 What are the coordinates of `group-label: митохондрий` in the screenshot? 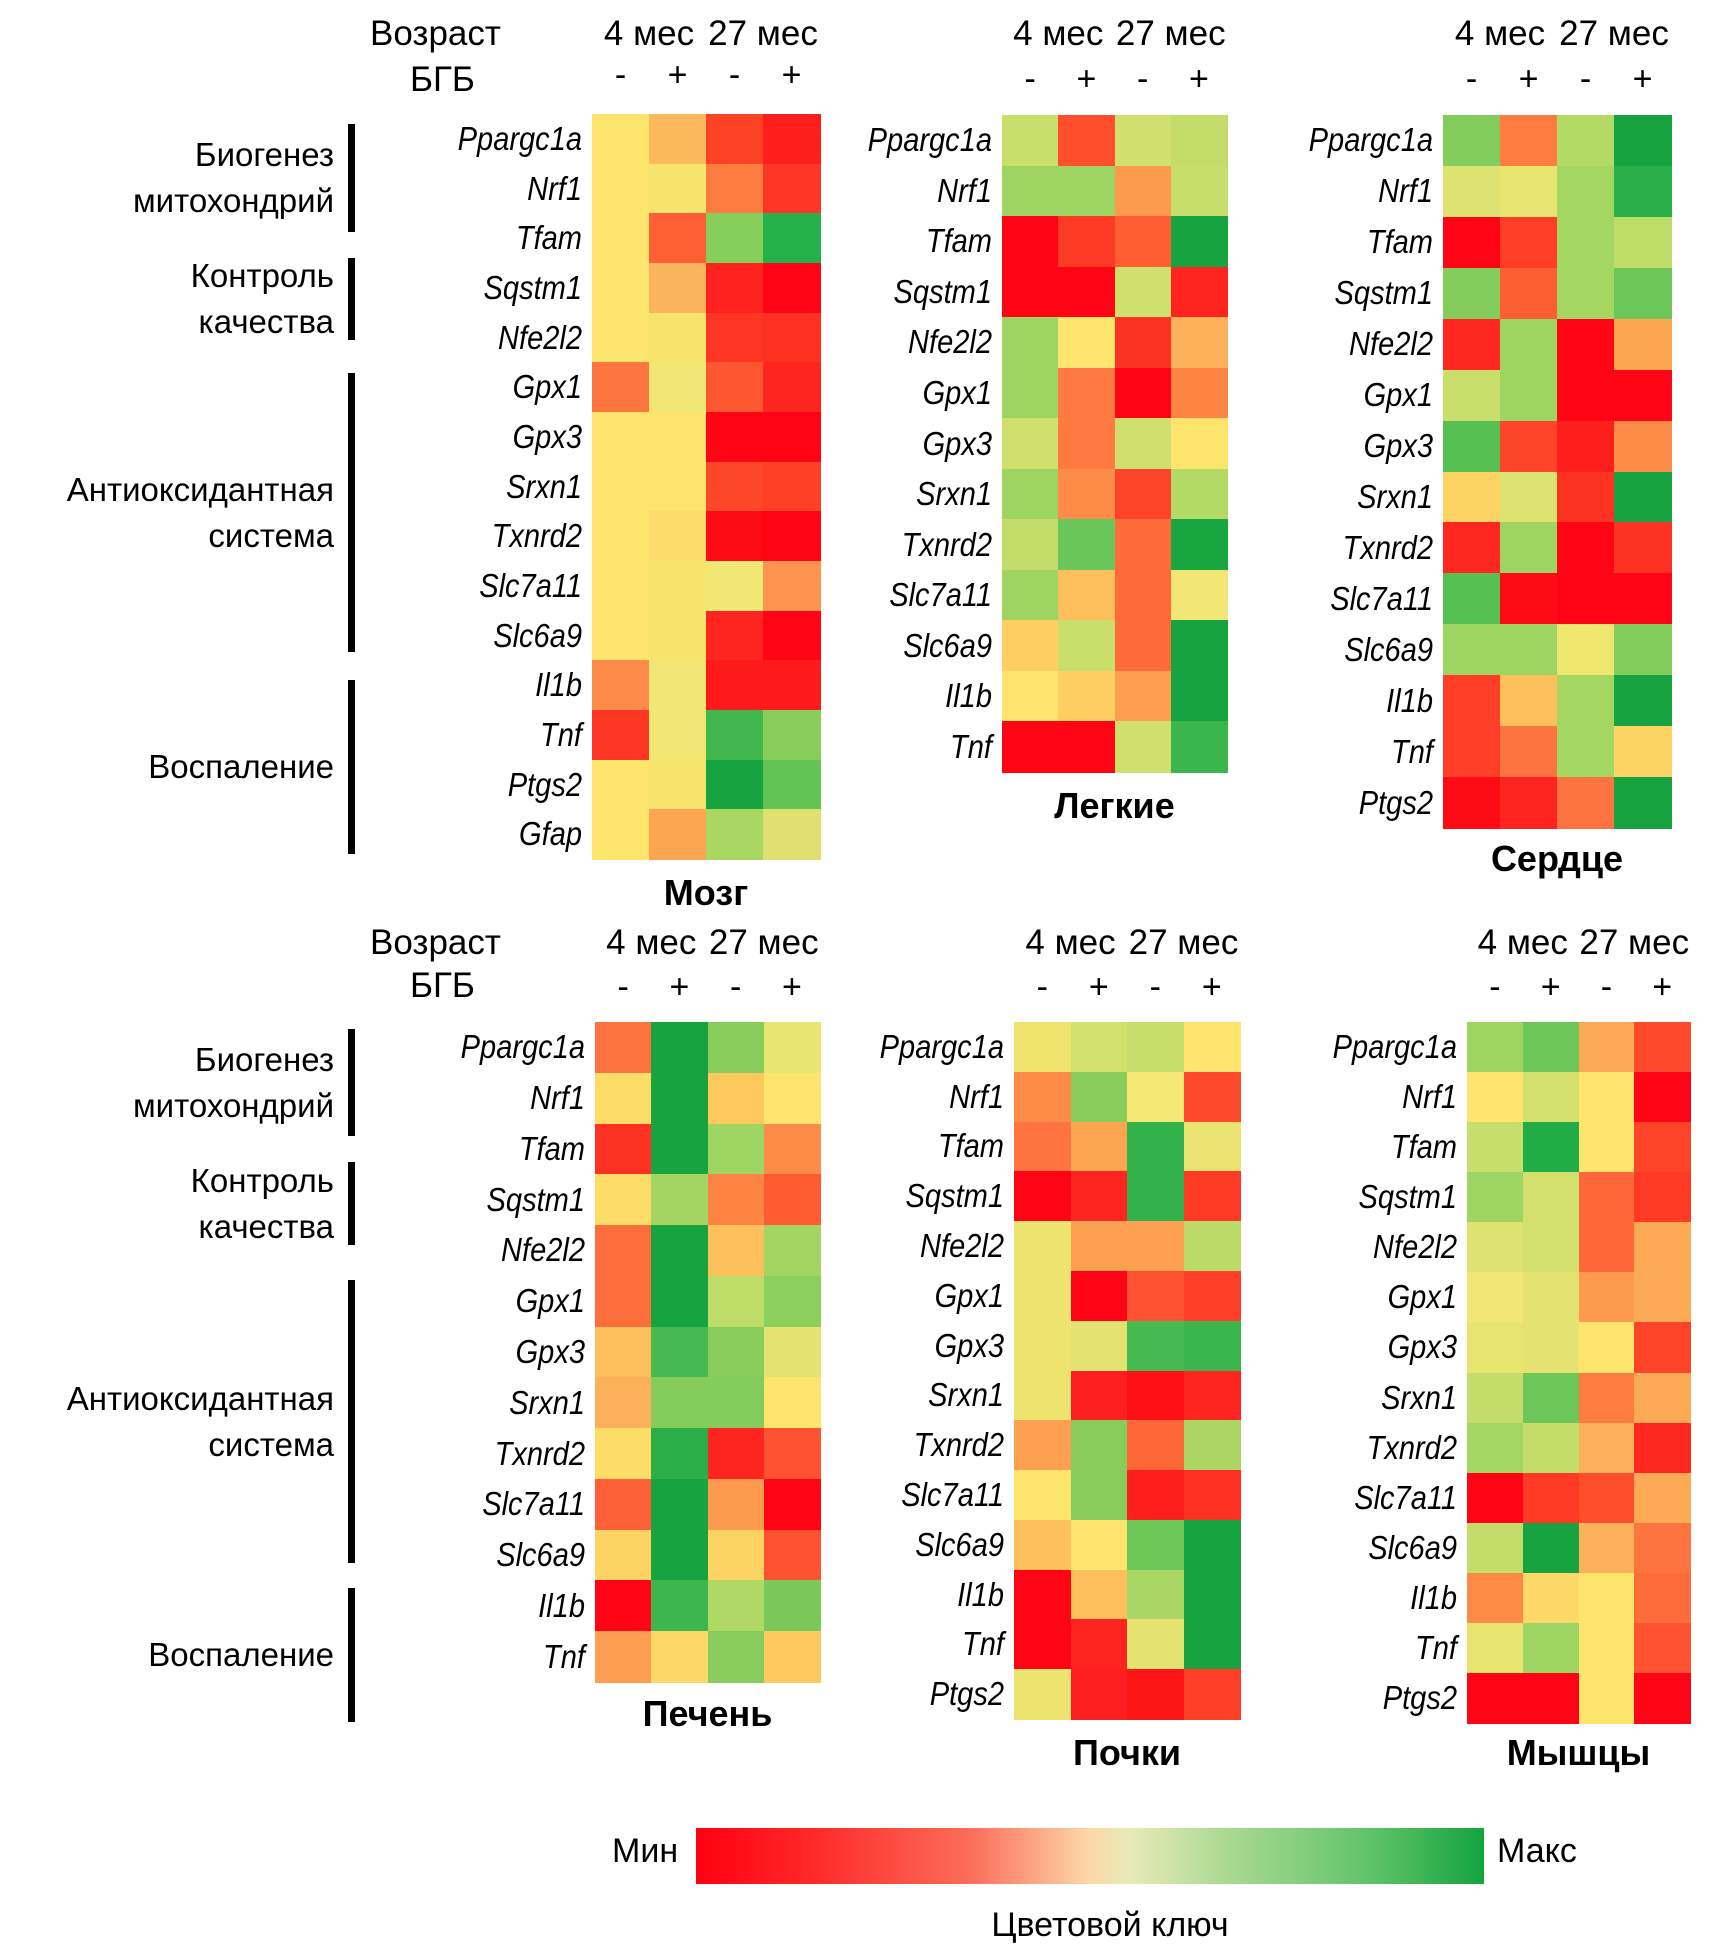 It's located at (233, 200).